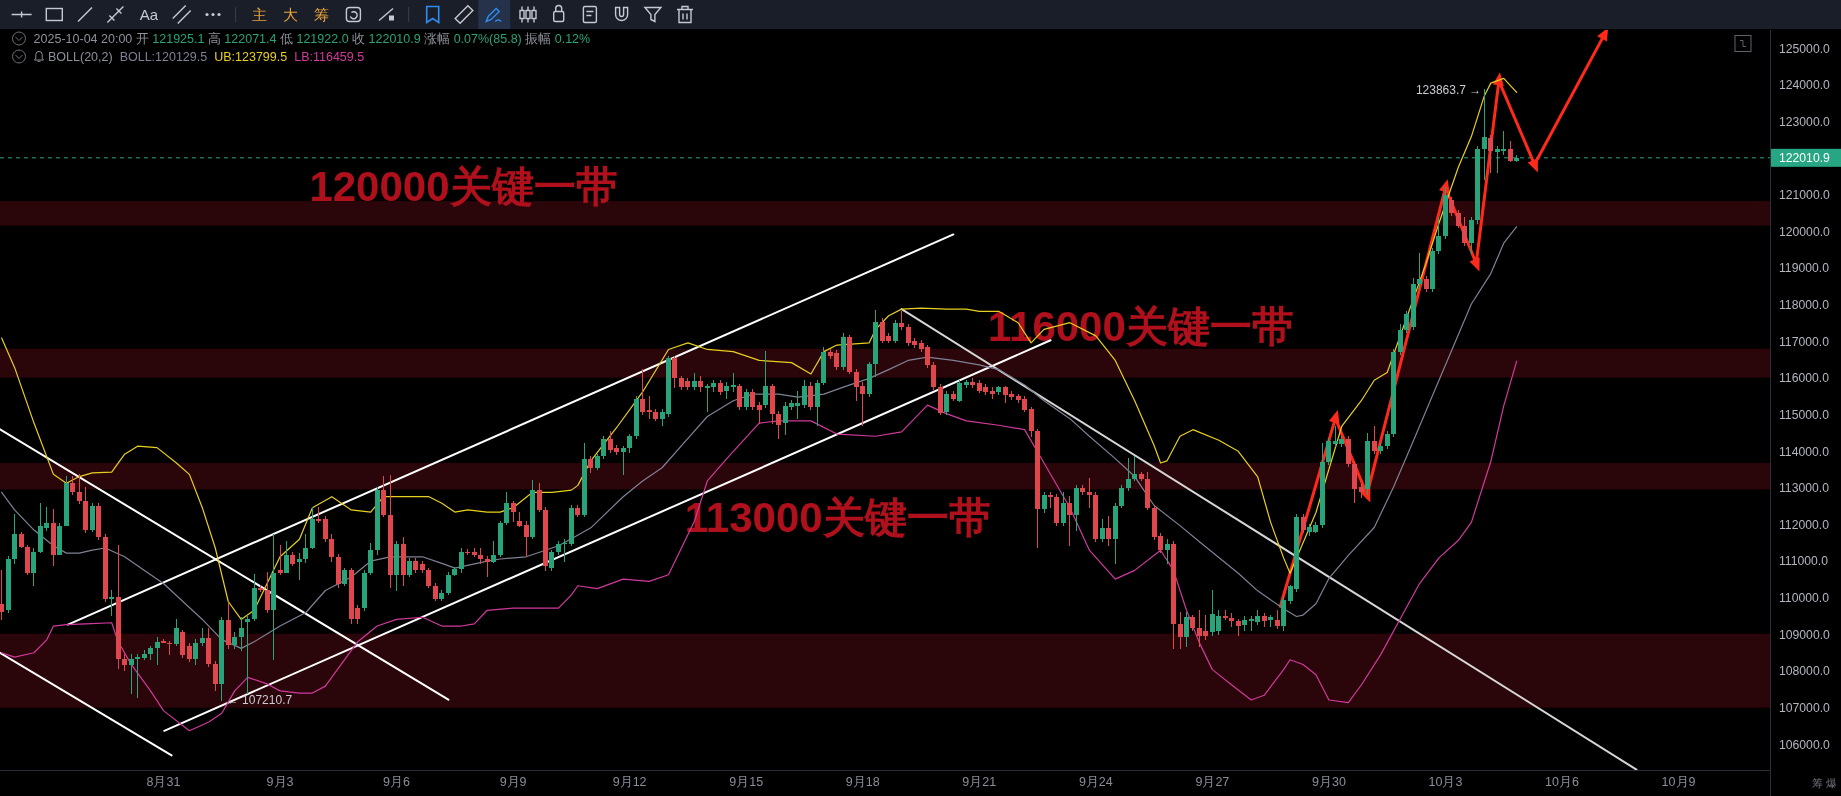 The image size is (1841, 796). Describe the element at coordinates (1805, 195) in the screenshot. I see `y-tick-label: 121000.0` at that location.